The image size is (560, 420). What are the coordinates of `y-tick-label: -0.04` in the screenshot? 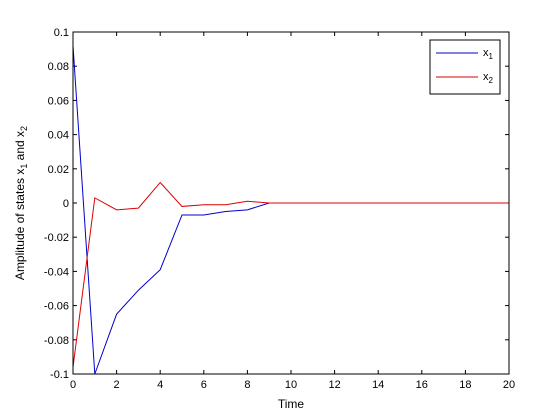 It's located at (56, 272).